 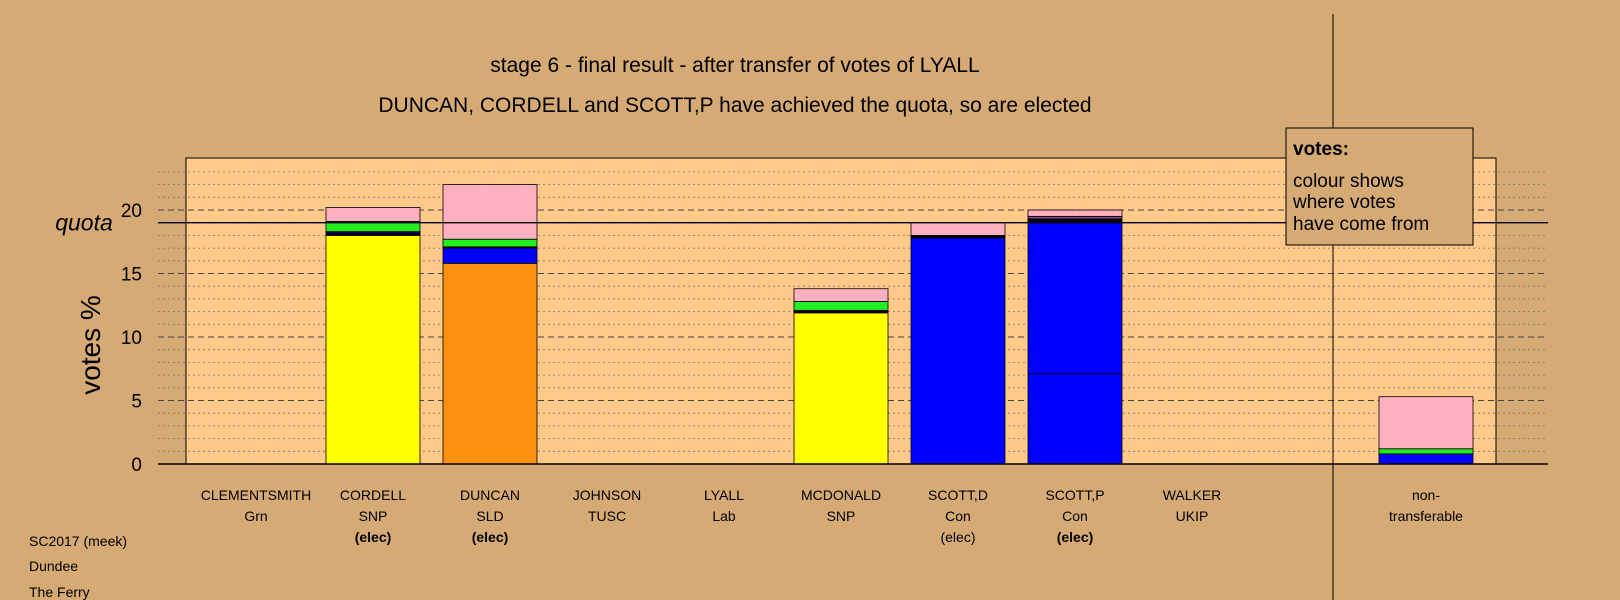 I want to click on candidate-party: UKIP, so click(x=1192, y=516).